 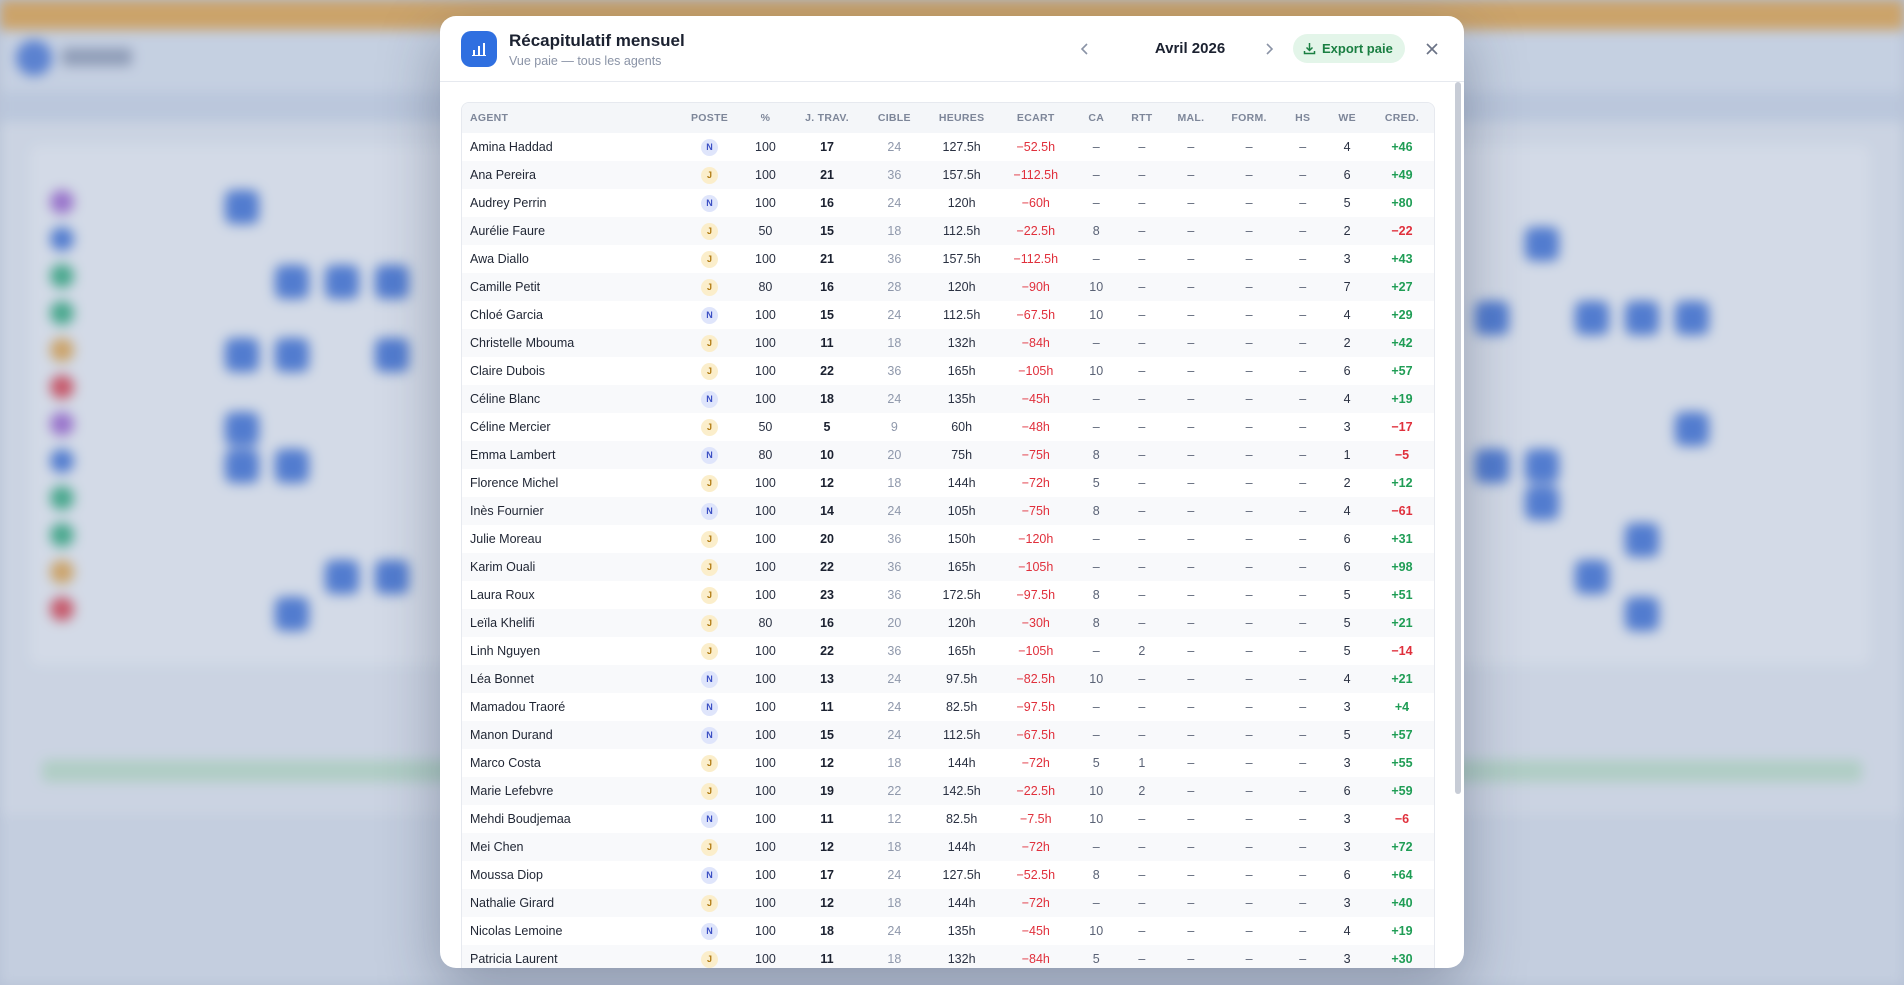 I want to click on table-row: Nathalie Girard J 100 12 18 144h −72h – – – – – 3 +40, so click(x=948, y=903).